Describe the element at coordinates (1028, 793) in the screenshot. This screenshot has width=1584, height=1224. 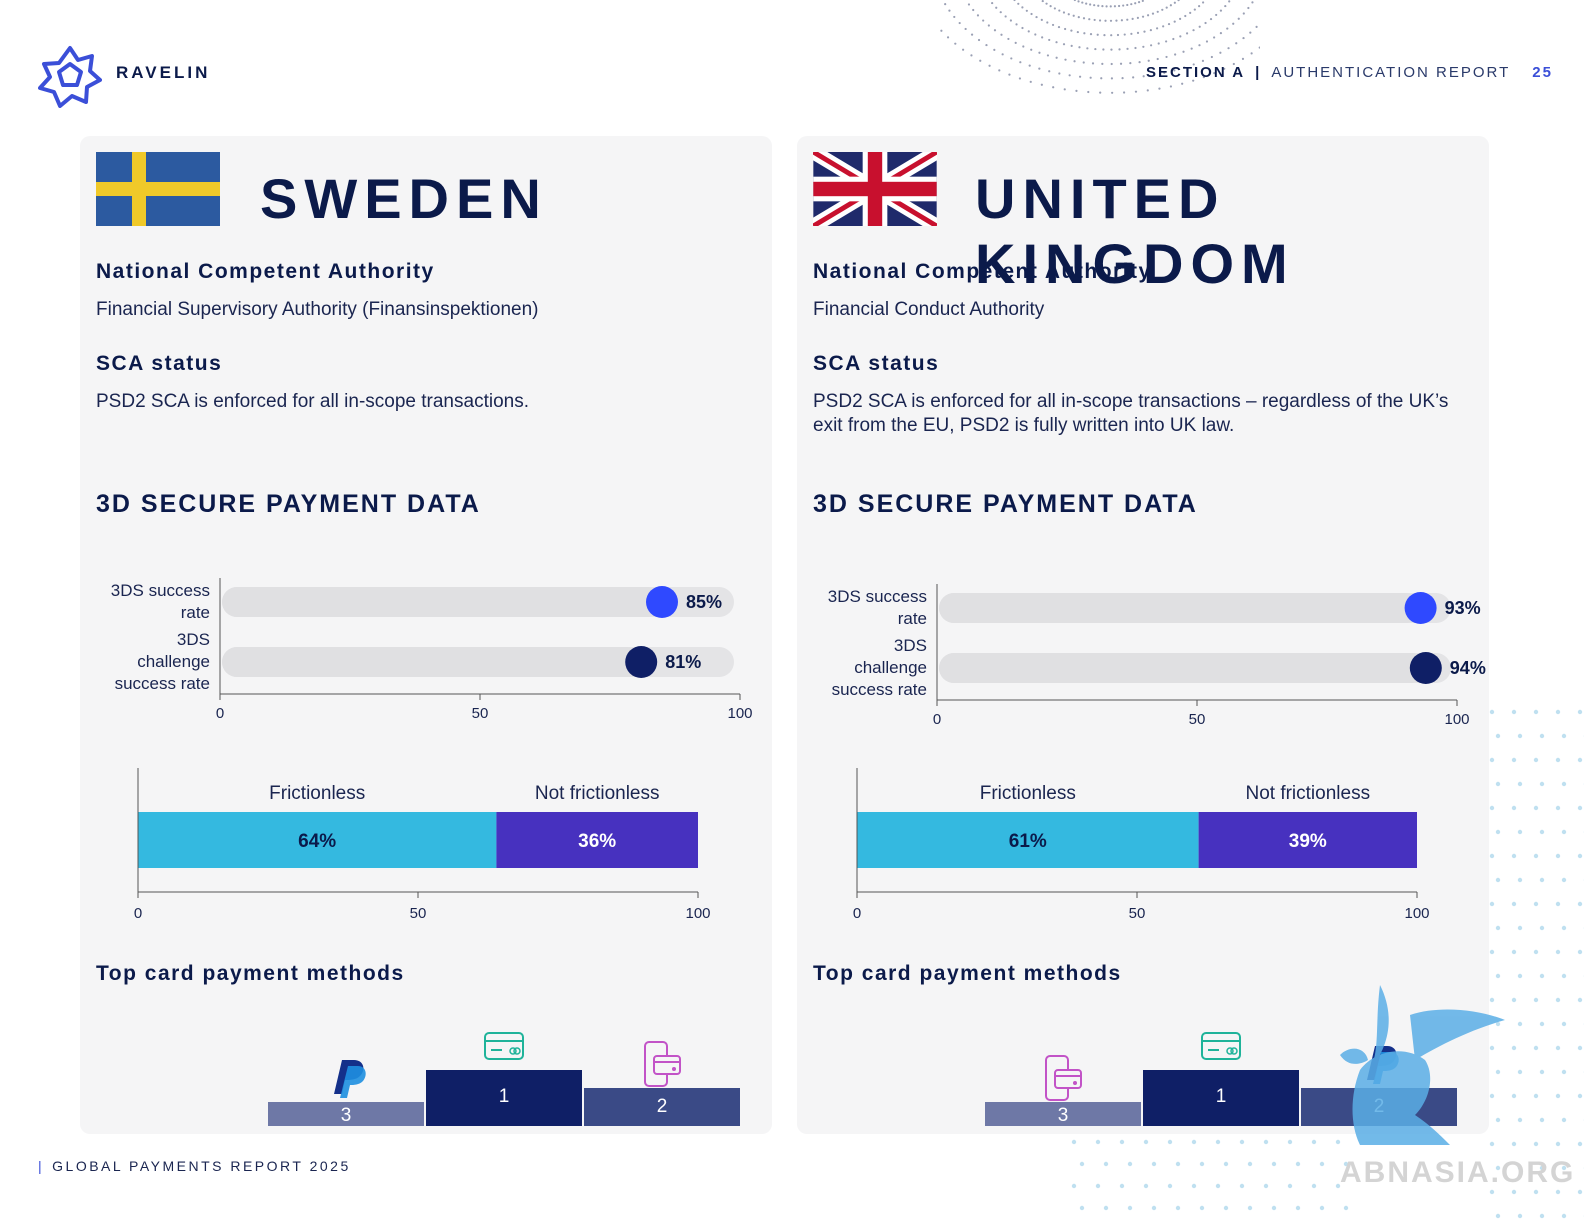
I see `series-name-label: Frictionless` at that location.